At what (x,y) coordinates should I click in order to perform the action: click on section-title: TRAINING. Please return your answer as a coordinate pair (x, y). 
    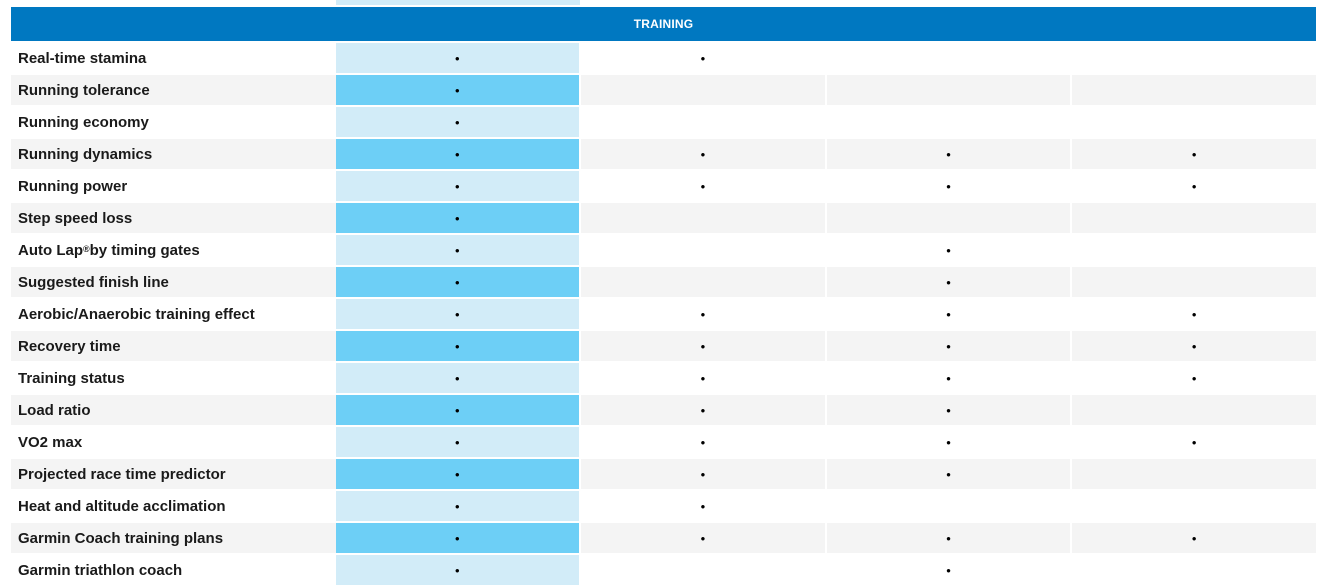
    Looking at the image, I should click on (663, 24).